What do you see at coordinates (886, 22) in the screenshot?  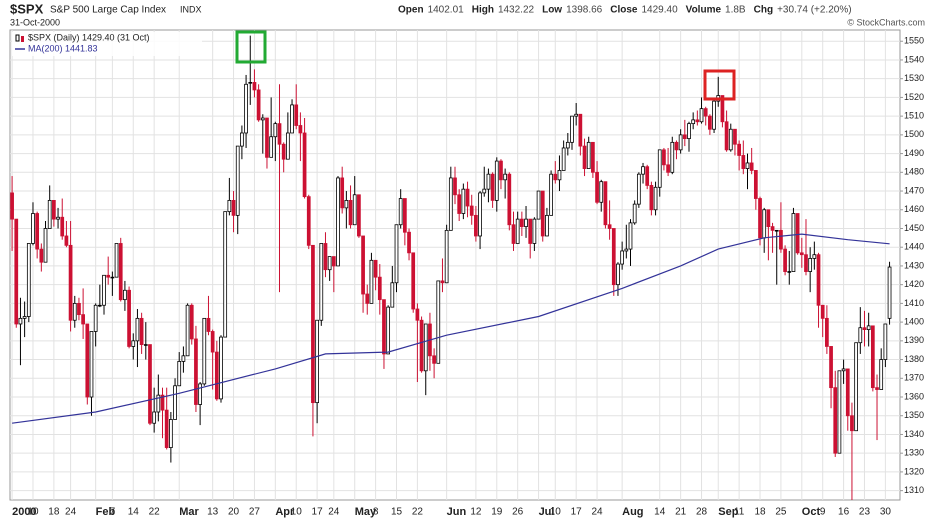 I see `credit: © StockCharts.com` at bounding box center [886, 22].